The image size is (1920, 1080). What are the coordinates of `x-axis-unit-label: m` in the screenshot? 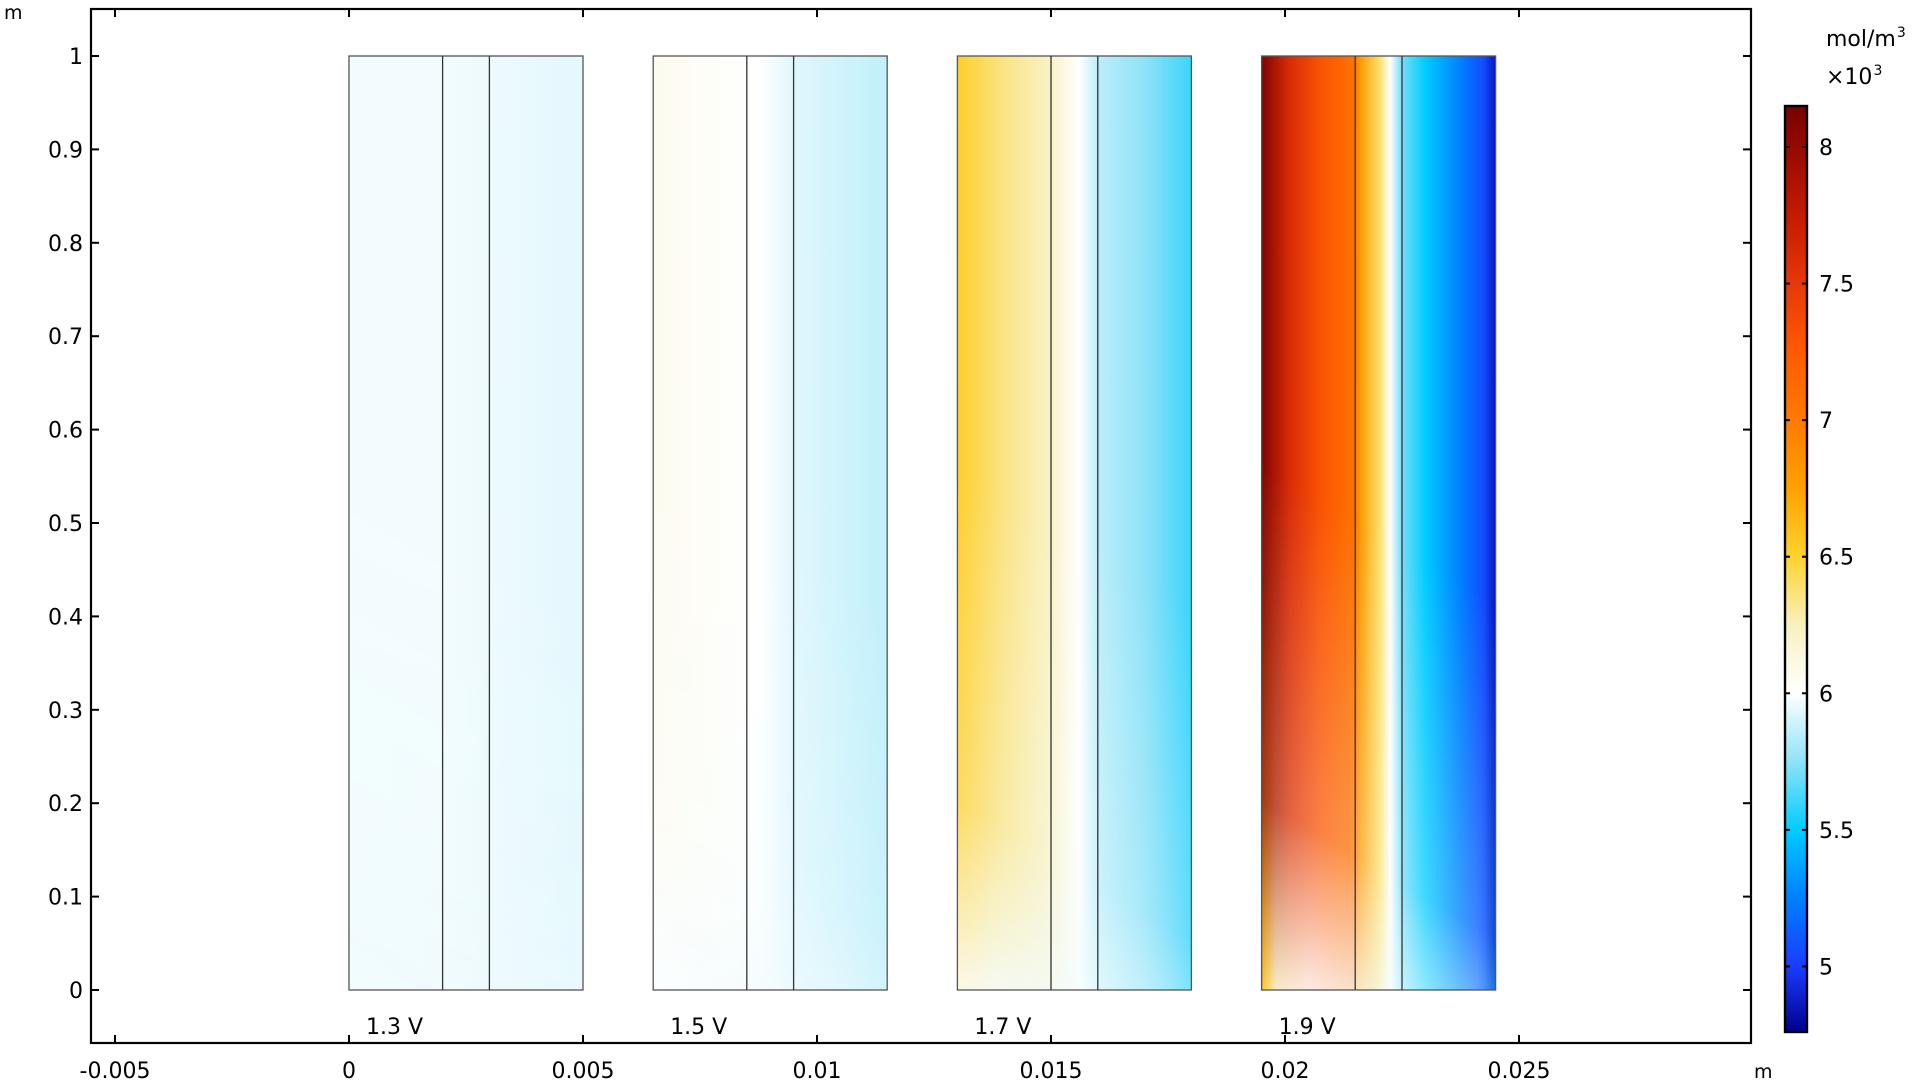 It's located at (1763, 1070).